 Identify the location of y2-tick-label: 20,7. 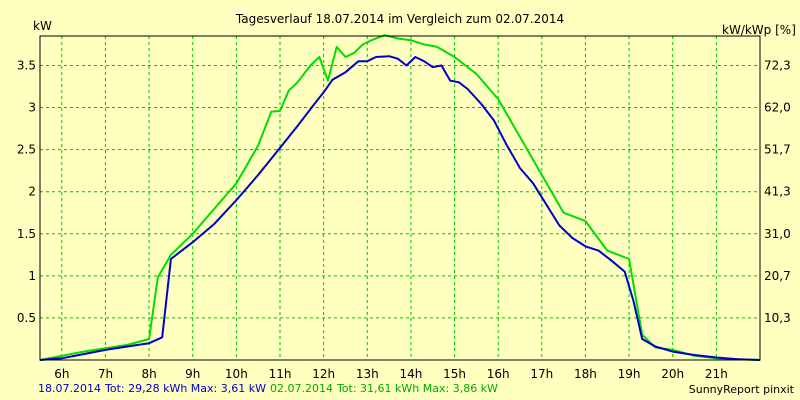
(777, 276).